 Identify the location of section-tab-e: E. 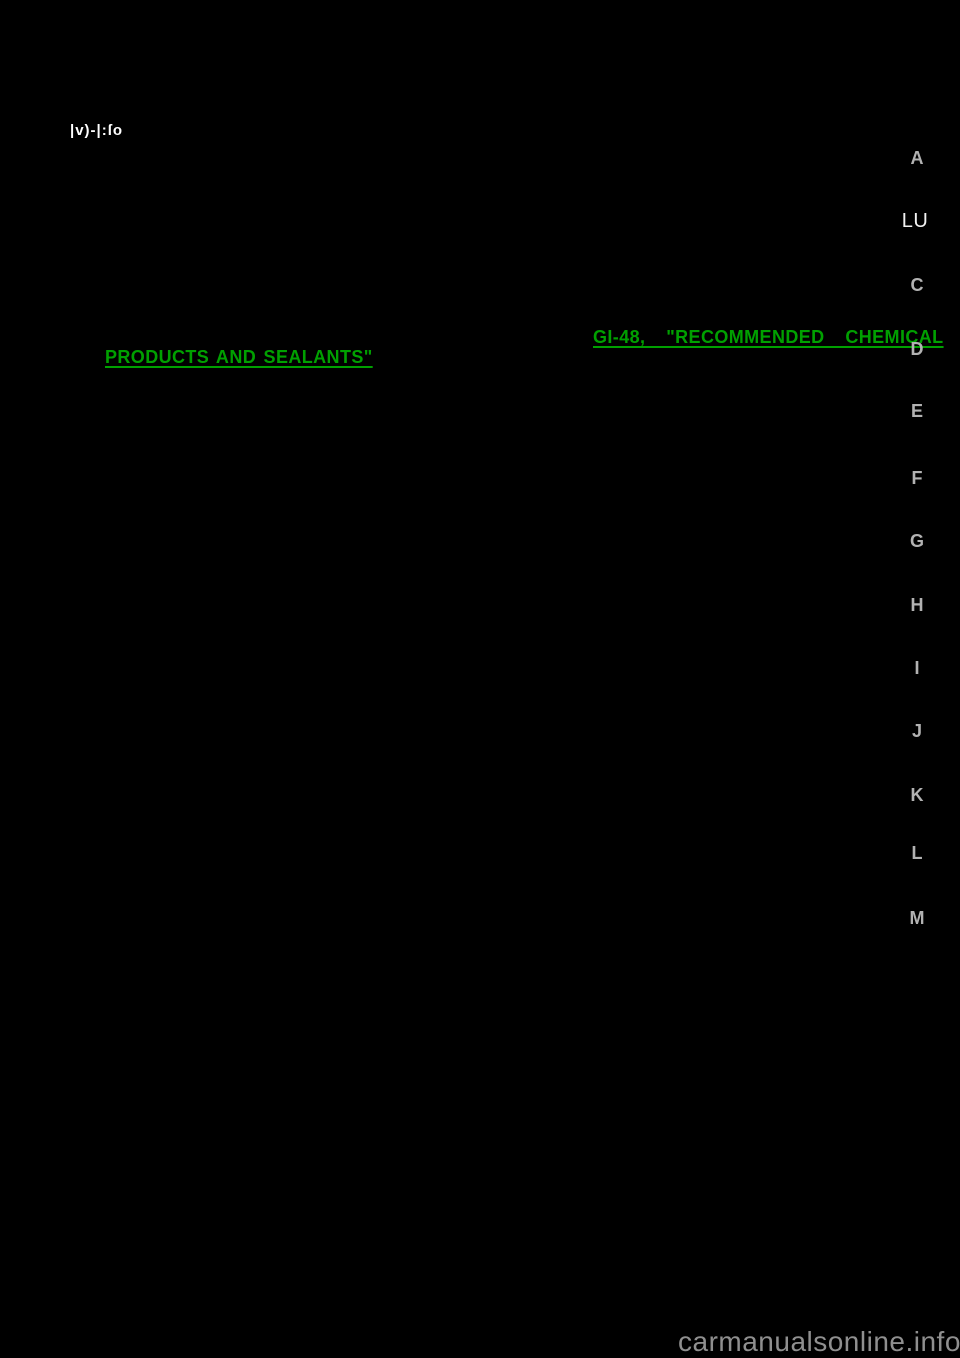
(916, 411).